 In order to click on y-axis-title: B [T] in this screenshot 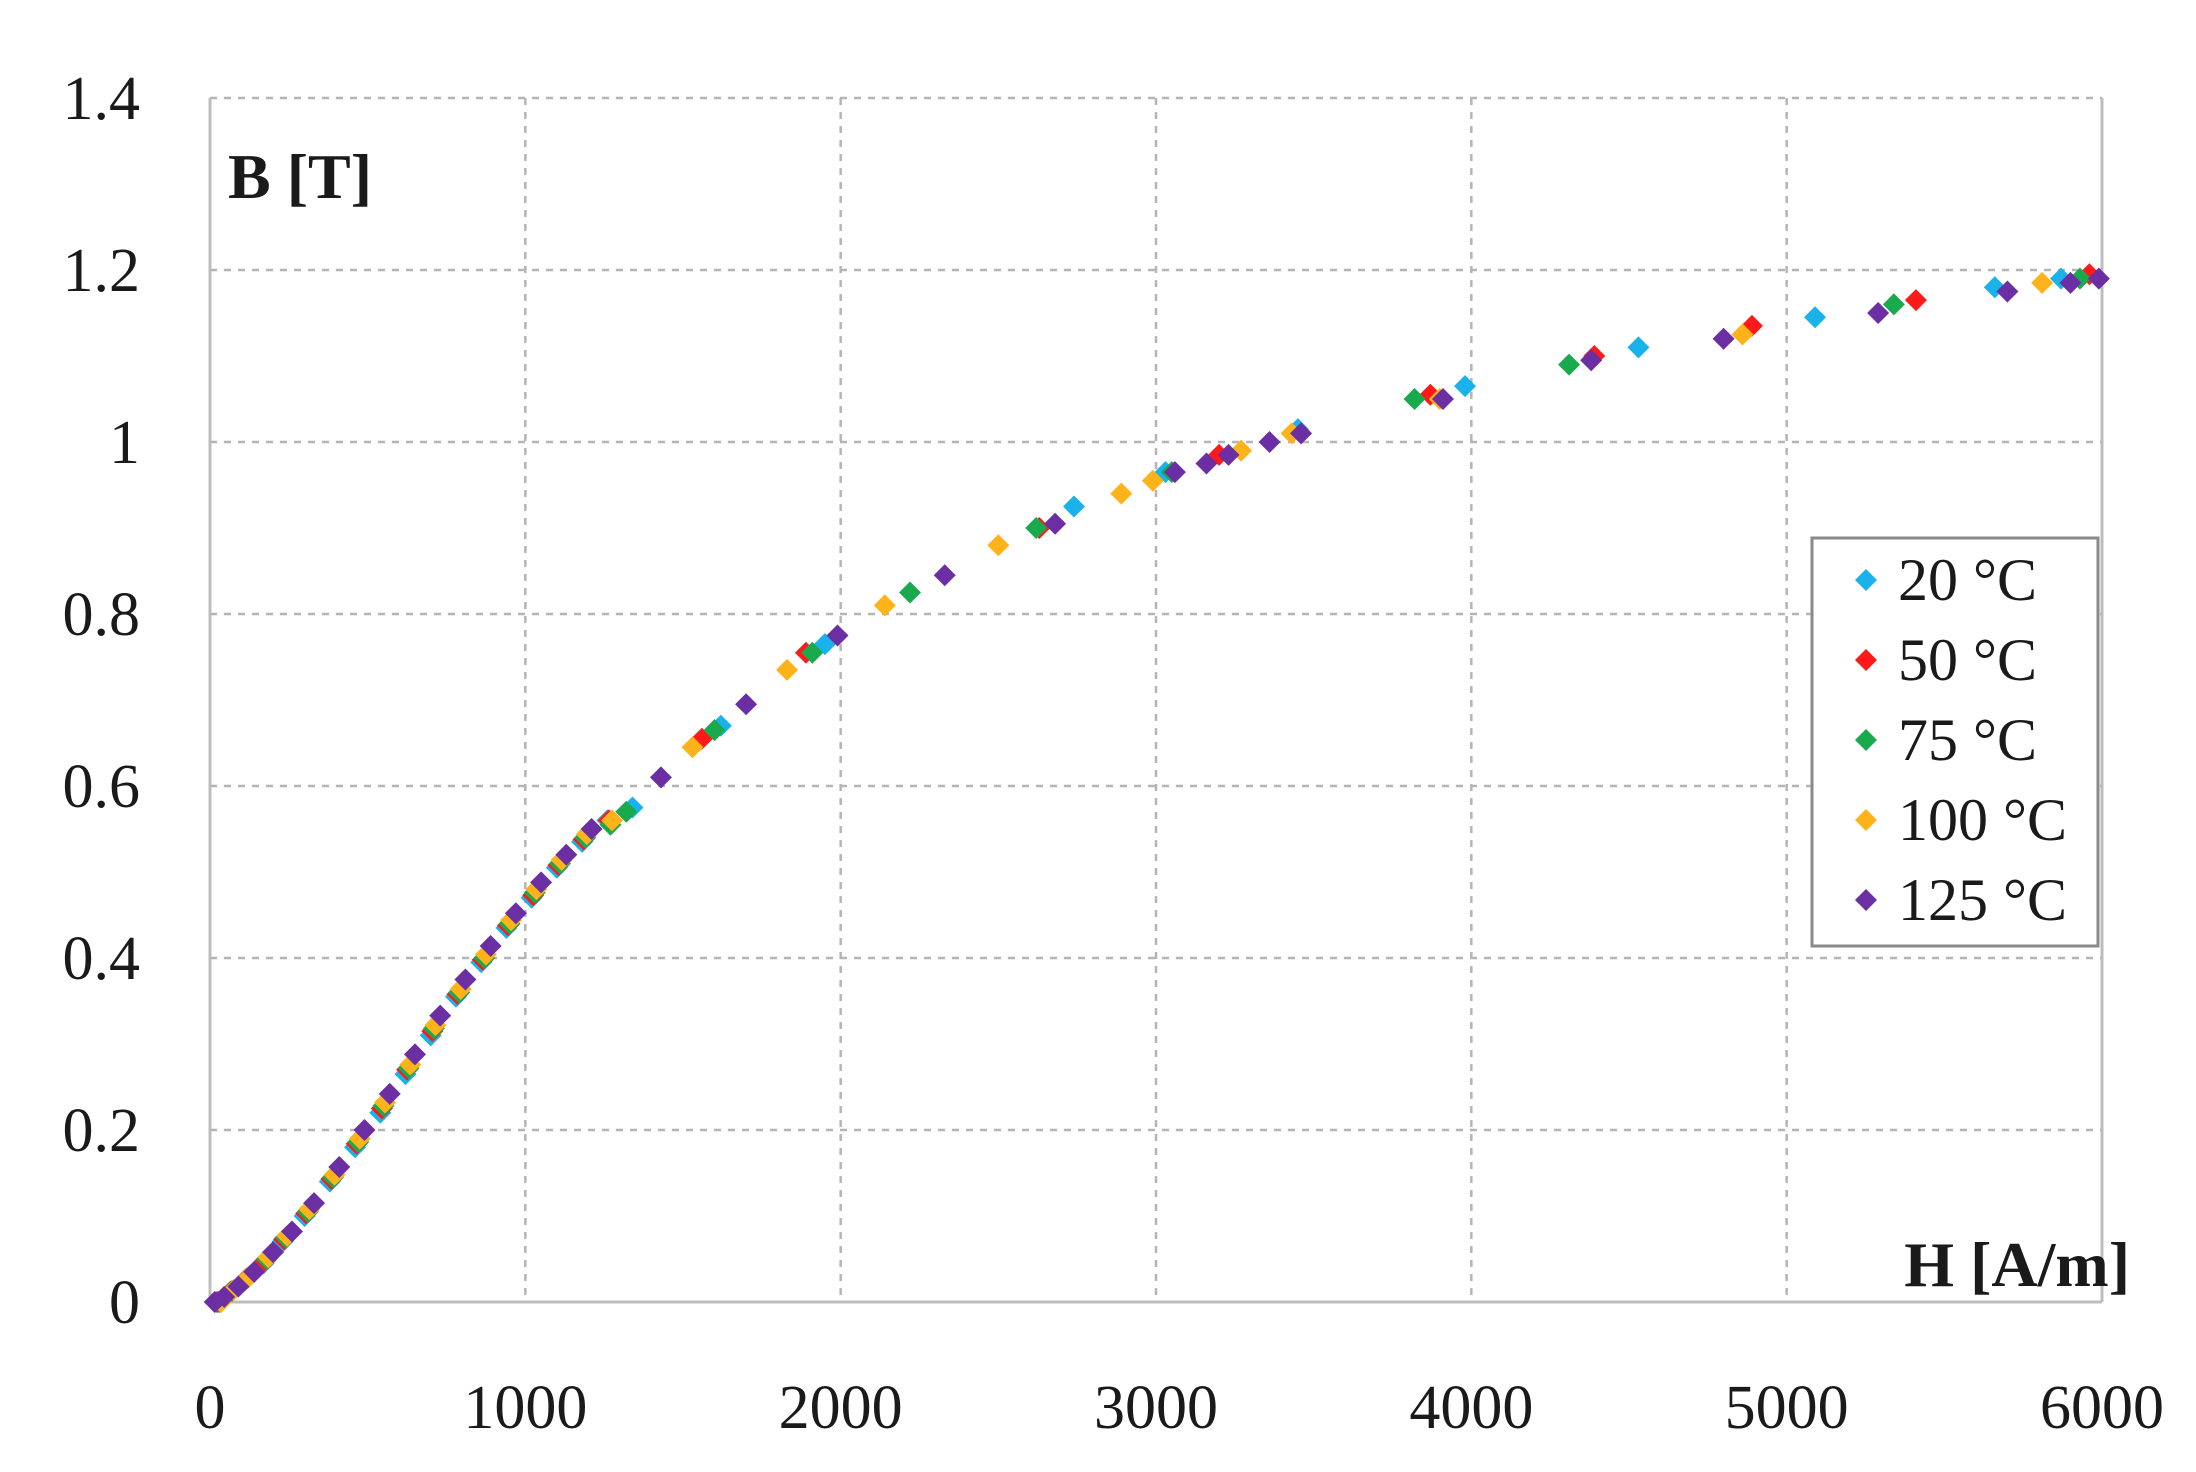, I will do `click(300, 176)`.